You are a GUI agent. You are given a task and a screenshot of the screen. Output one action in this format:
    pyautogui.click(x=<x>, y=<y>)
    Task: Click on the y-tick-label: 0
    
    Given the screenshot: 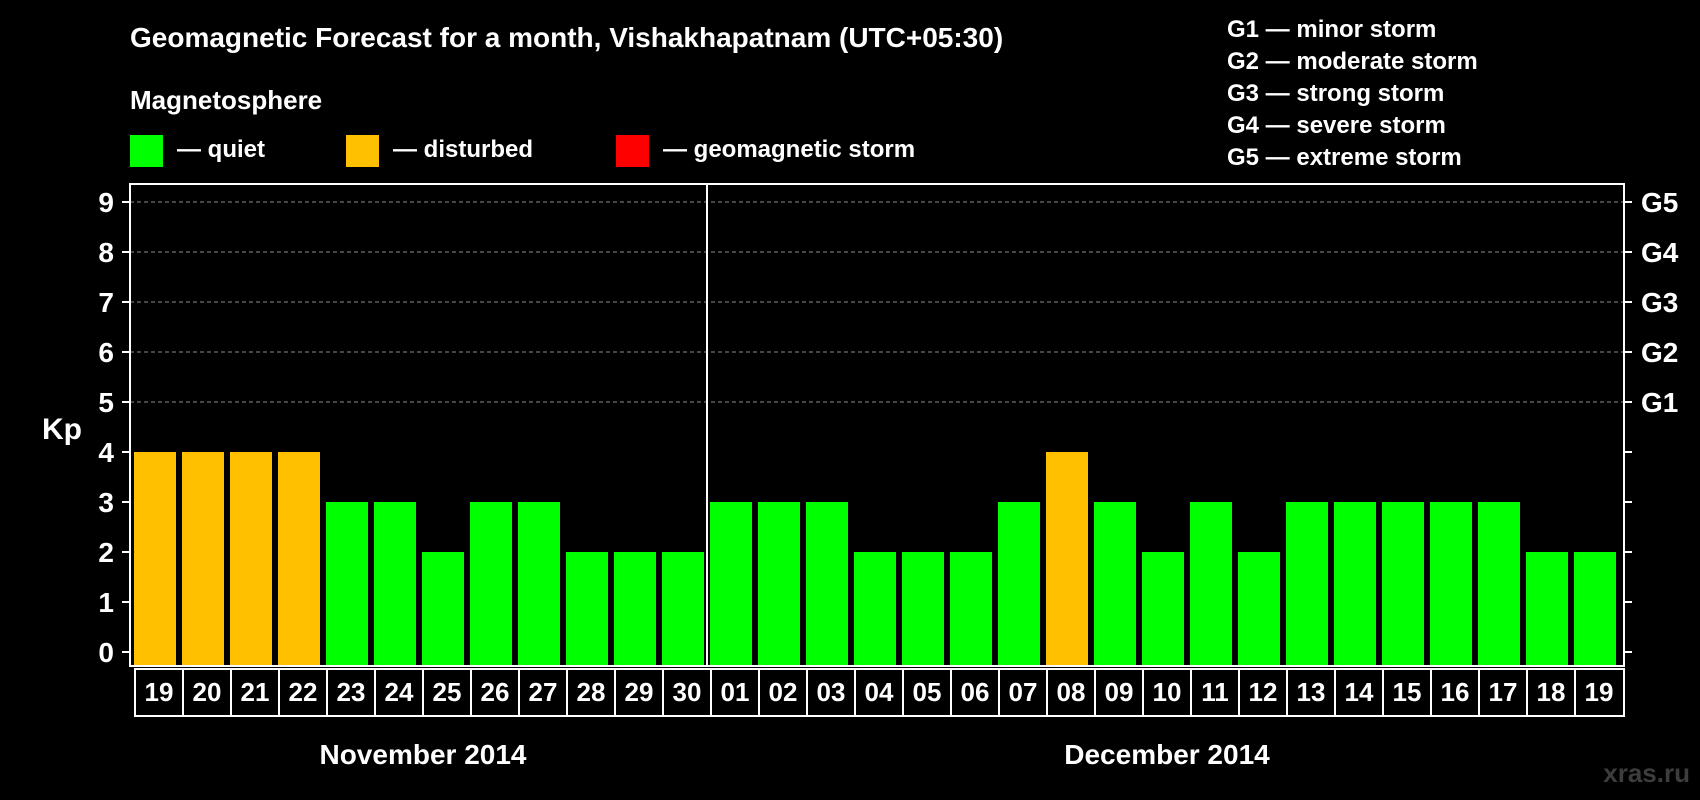 What is the action you would take?
    pyautogui.click(x=106, y=652)
    